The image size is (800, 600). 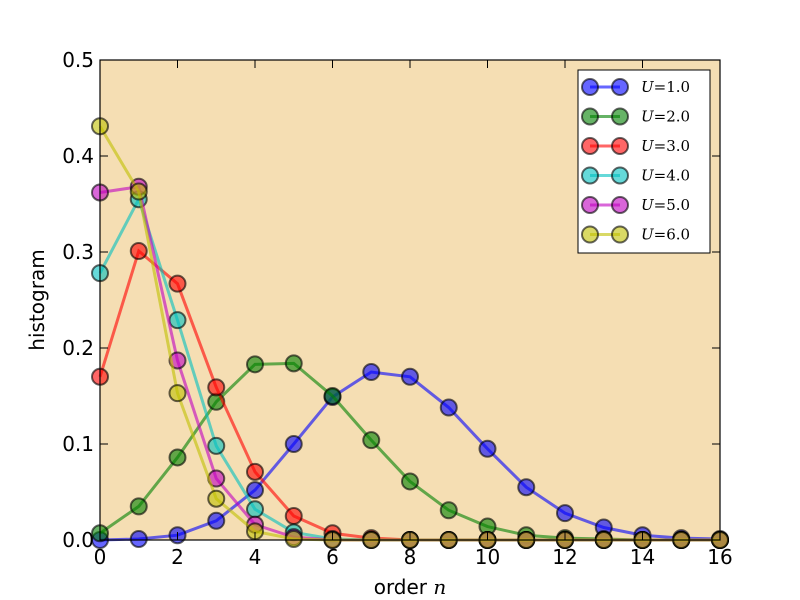 What do you see at coordinates (665, 235) in the screenshot?
I see `legend-label: U=6.0` at bounding box center [665, 235].